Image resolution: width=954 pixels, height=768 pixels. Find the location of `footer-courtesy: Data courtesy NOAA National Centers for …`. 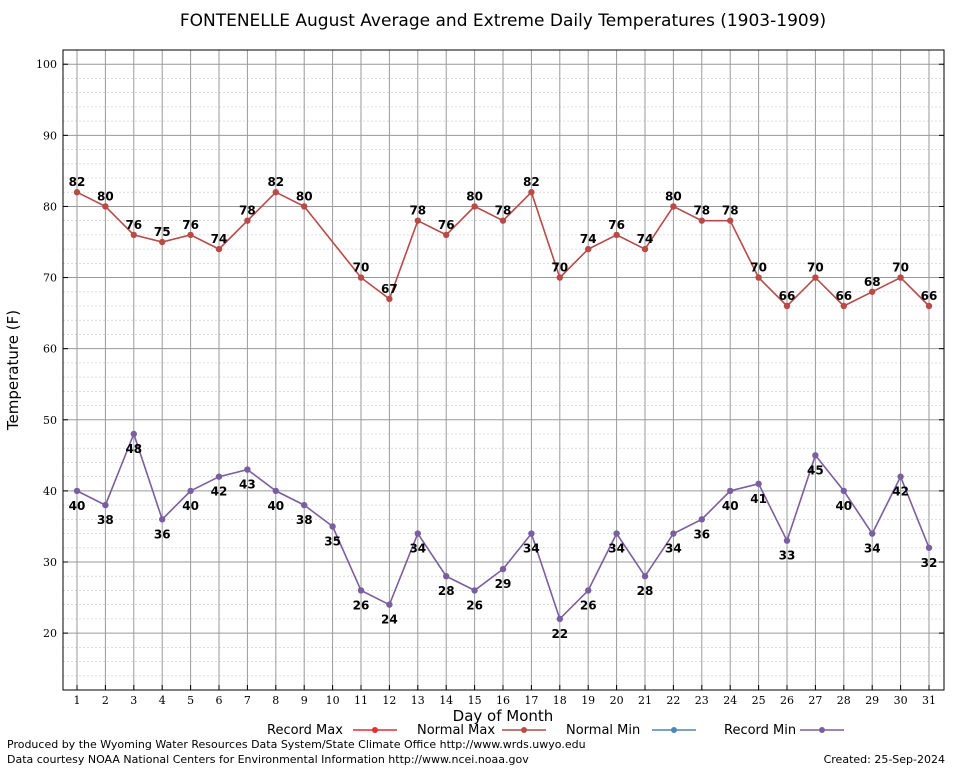

footer-courtesy: Data courtesy NOAA National Centers for … is located at coordinates (268, 759).